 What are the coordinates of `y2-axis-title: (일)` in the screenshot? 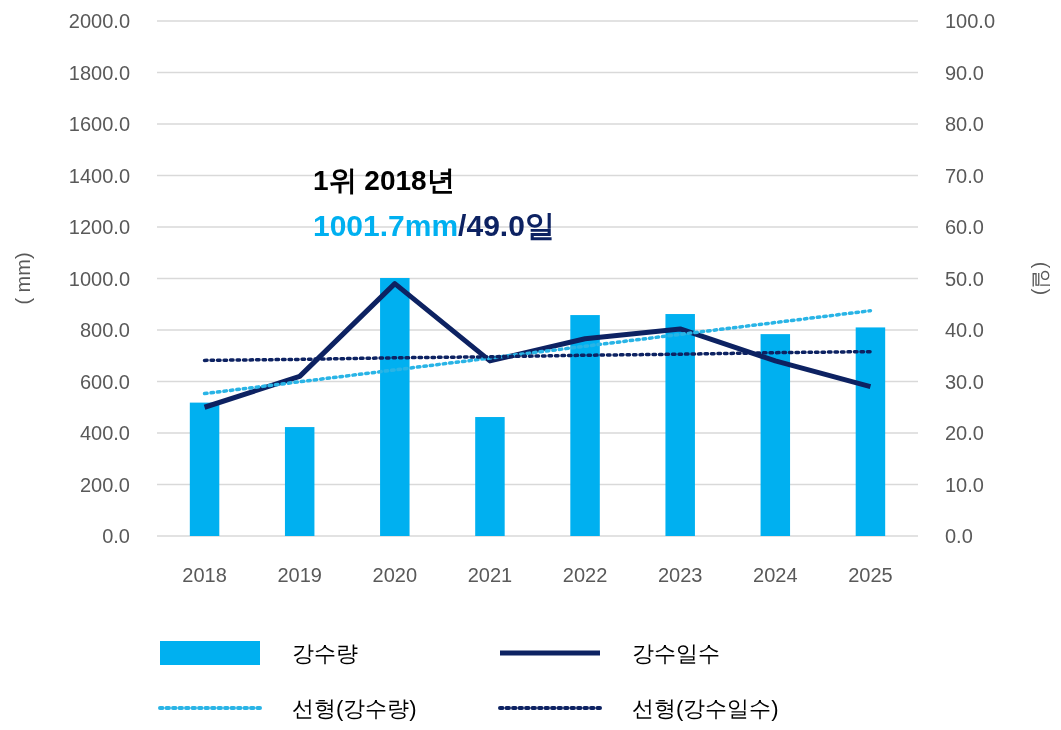 It's located at (1042, 278).